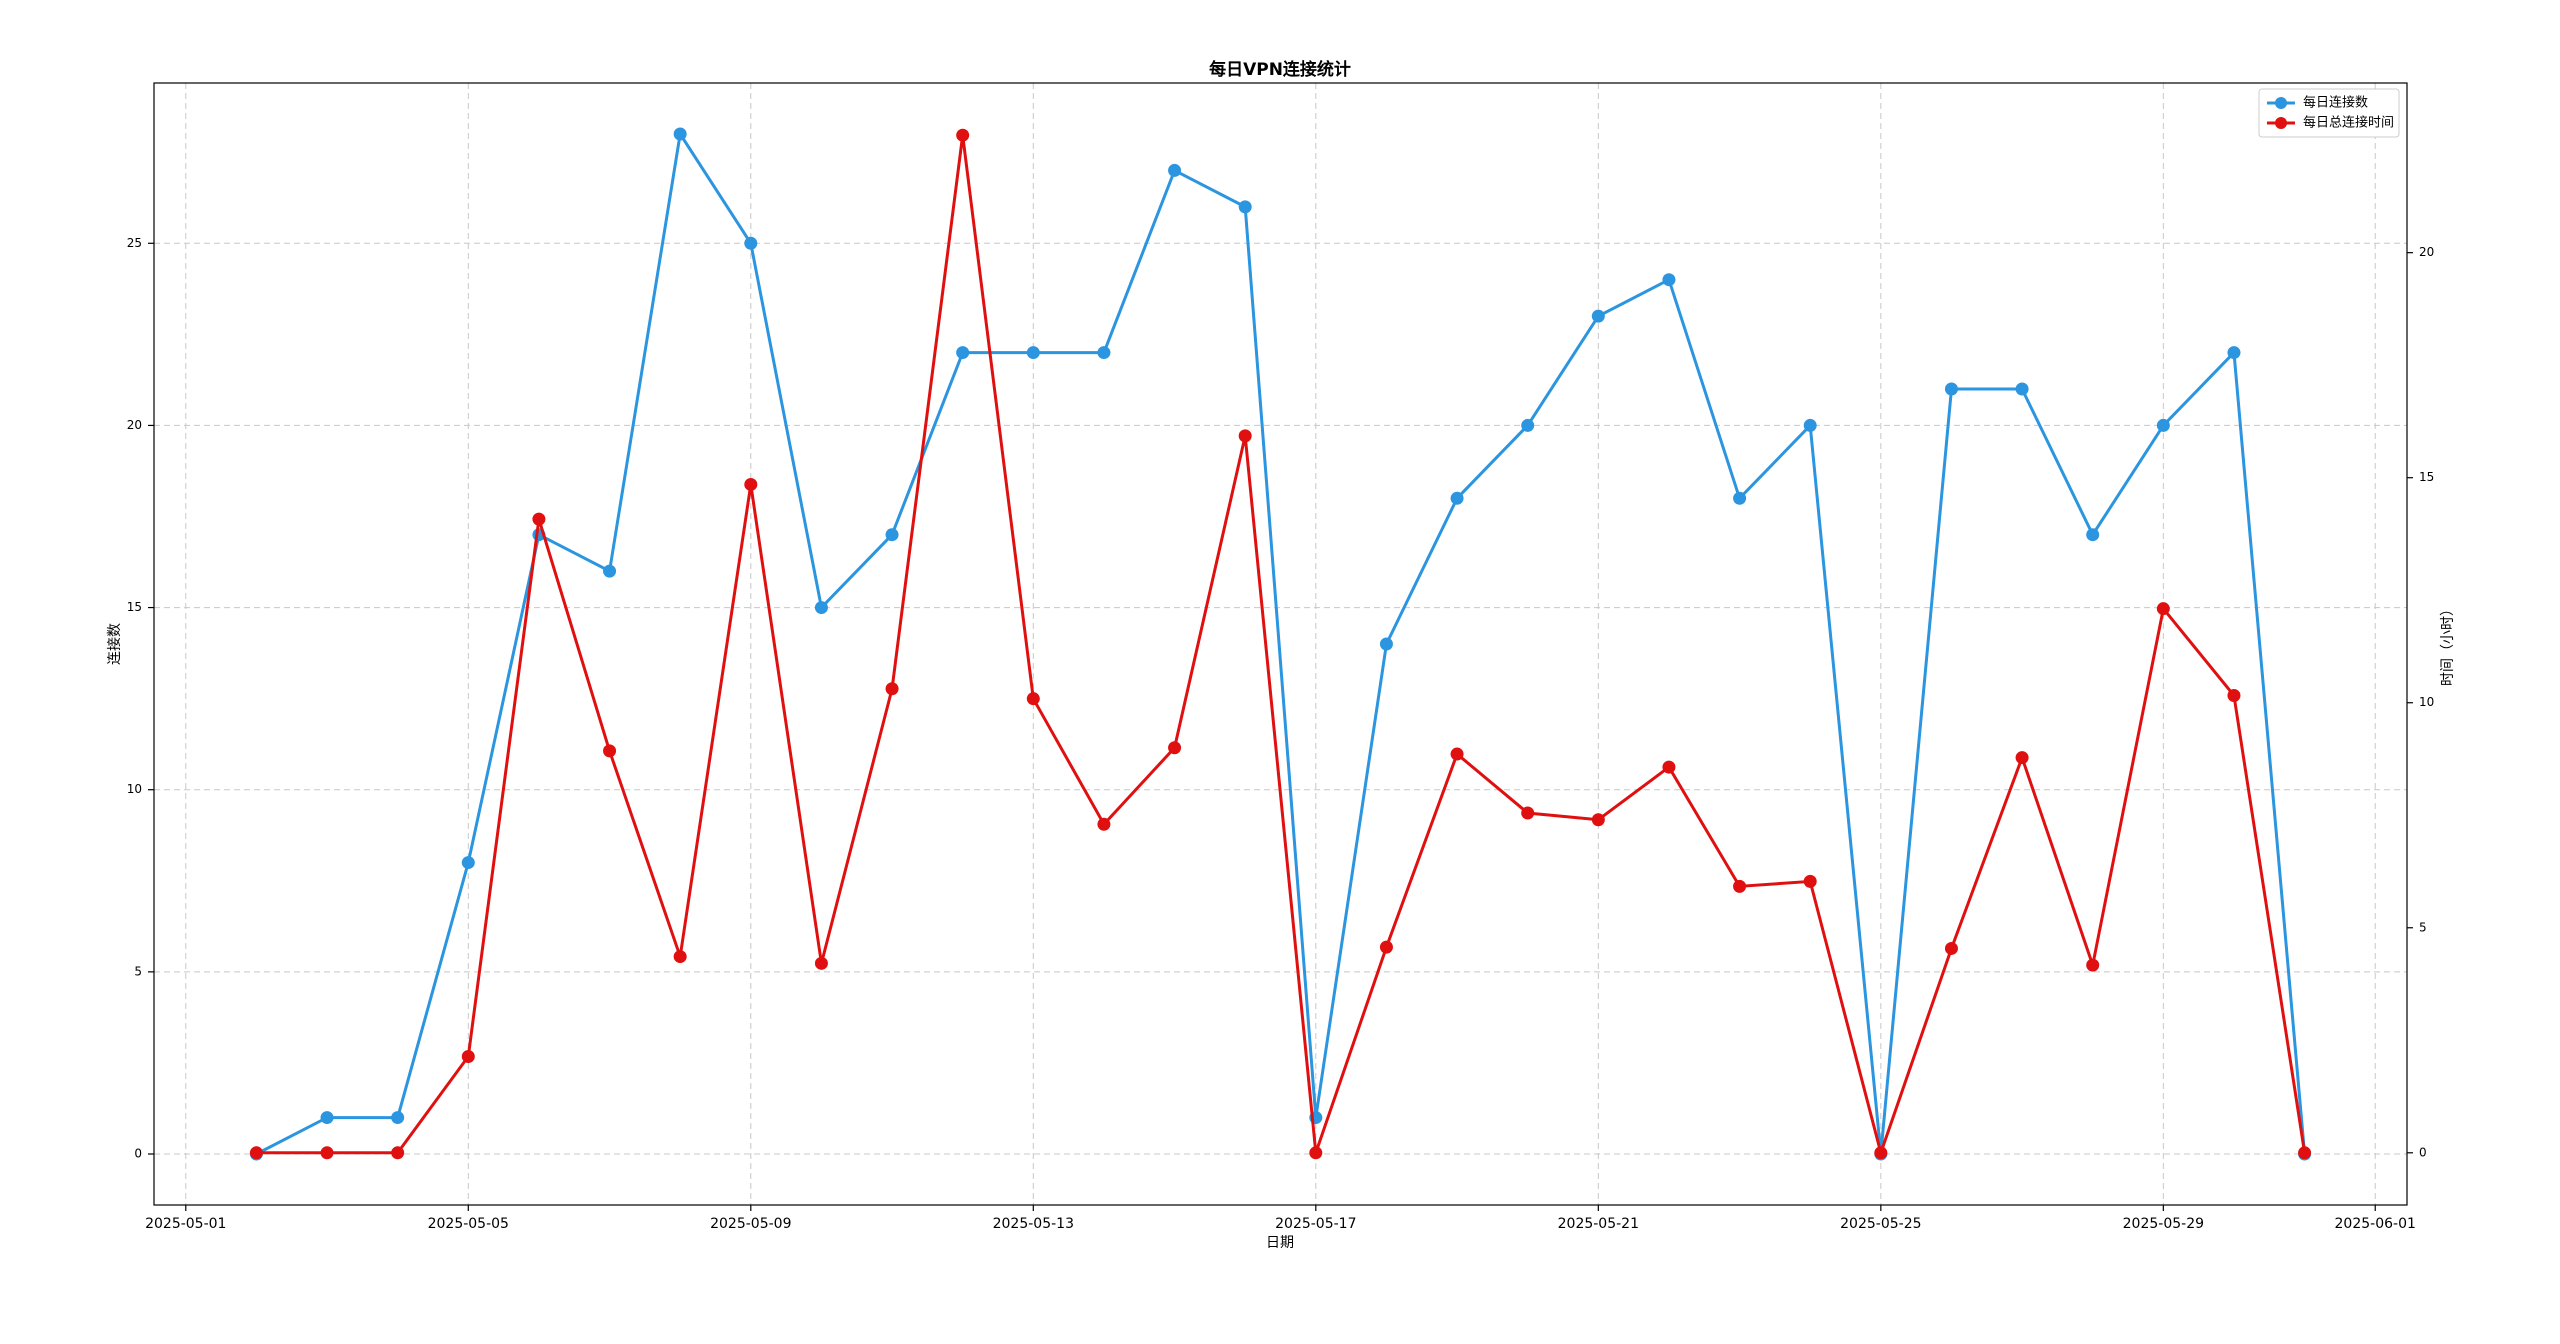 This screenshot has height=1344, width=2560. I want to click on y2-tick-label: 15, so click(2426, 477).